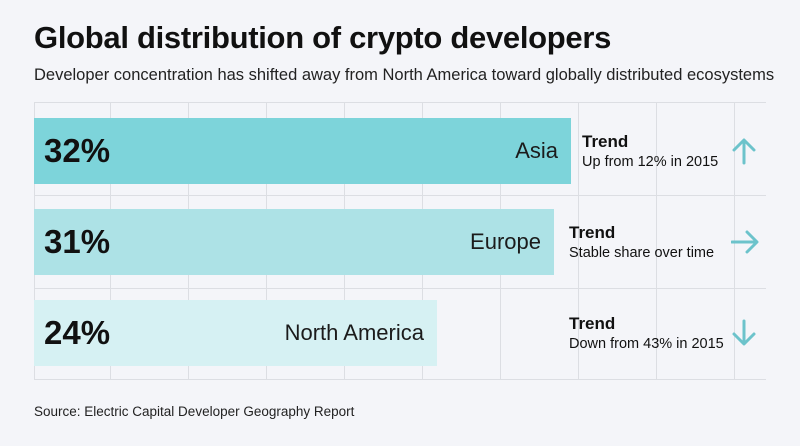  Describe the element at coordinates (354, 332) in the screenshot. I see `category-label: North America` at that location.